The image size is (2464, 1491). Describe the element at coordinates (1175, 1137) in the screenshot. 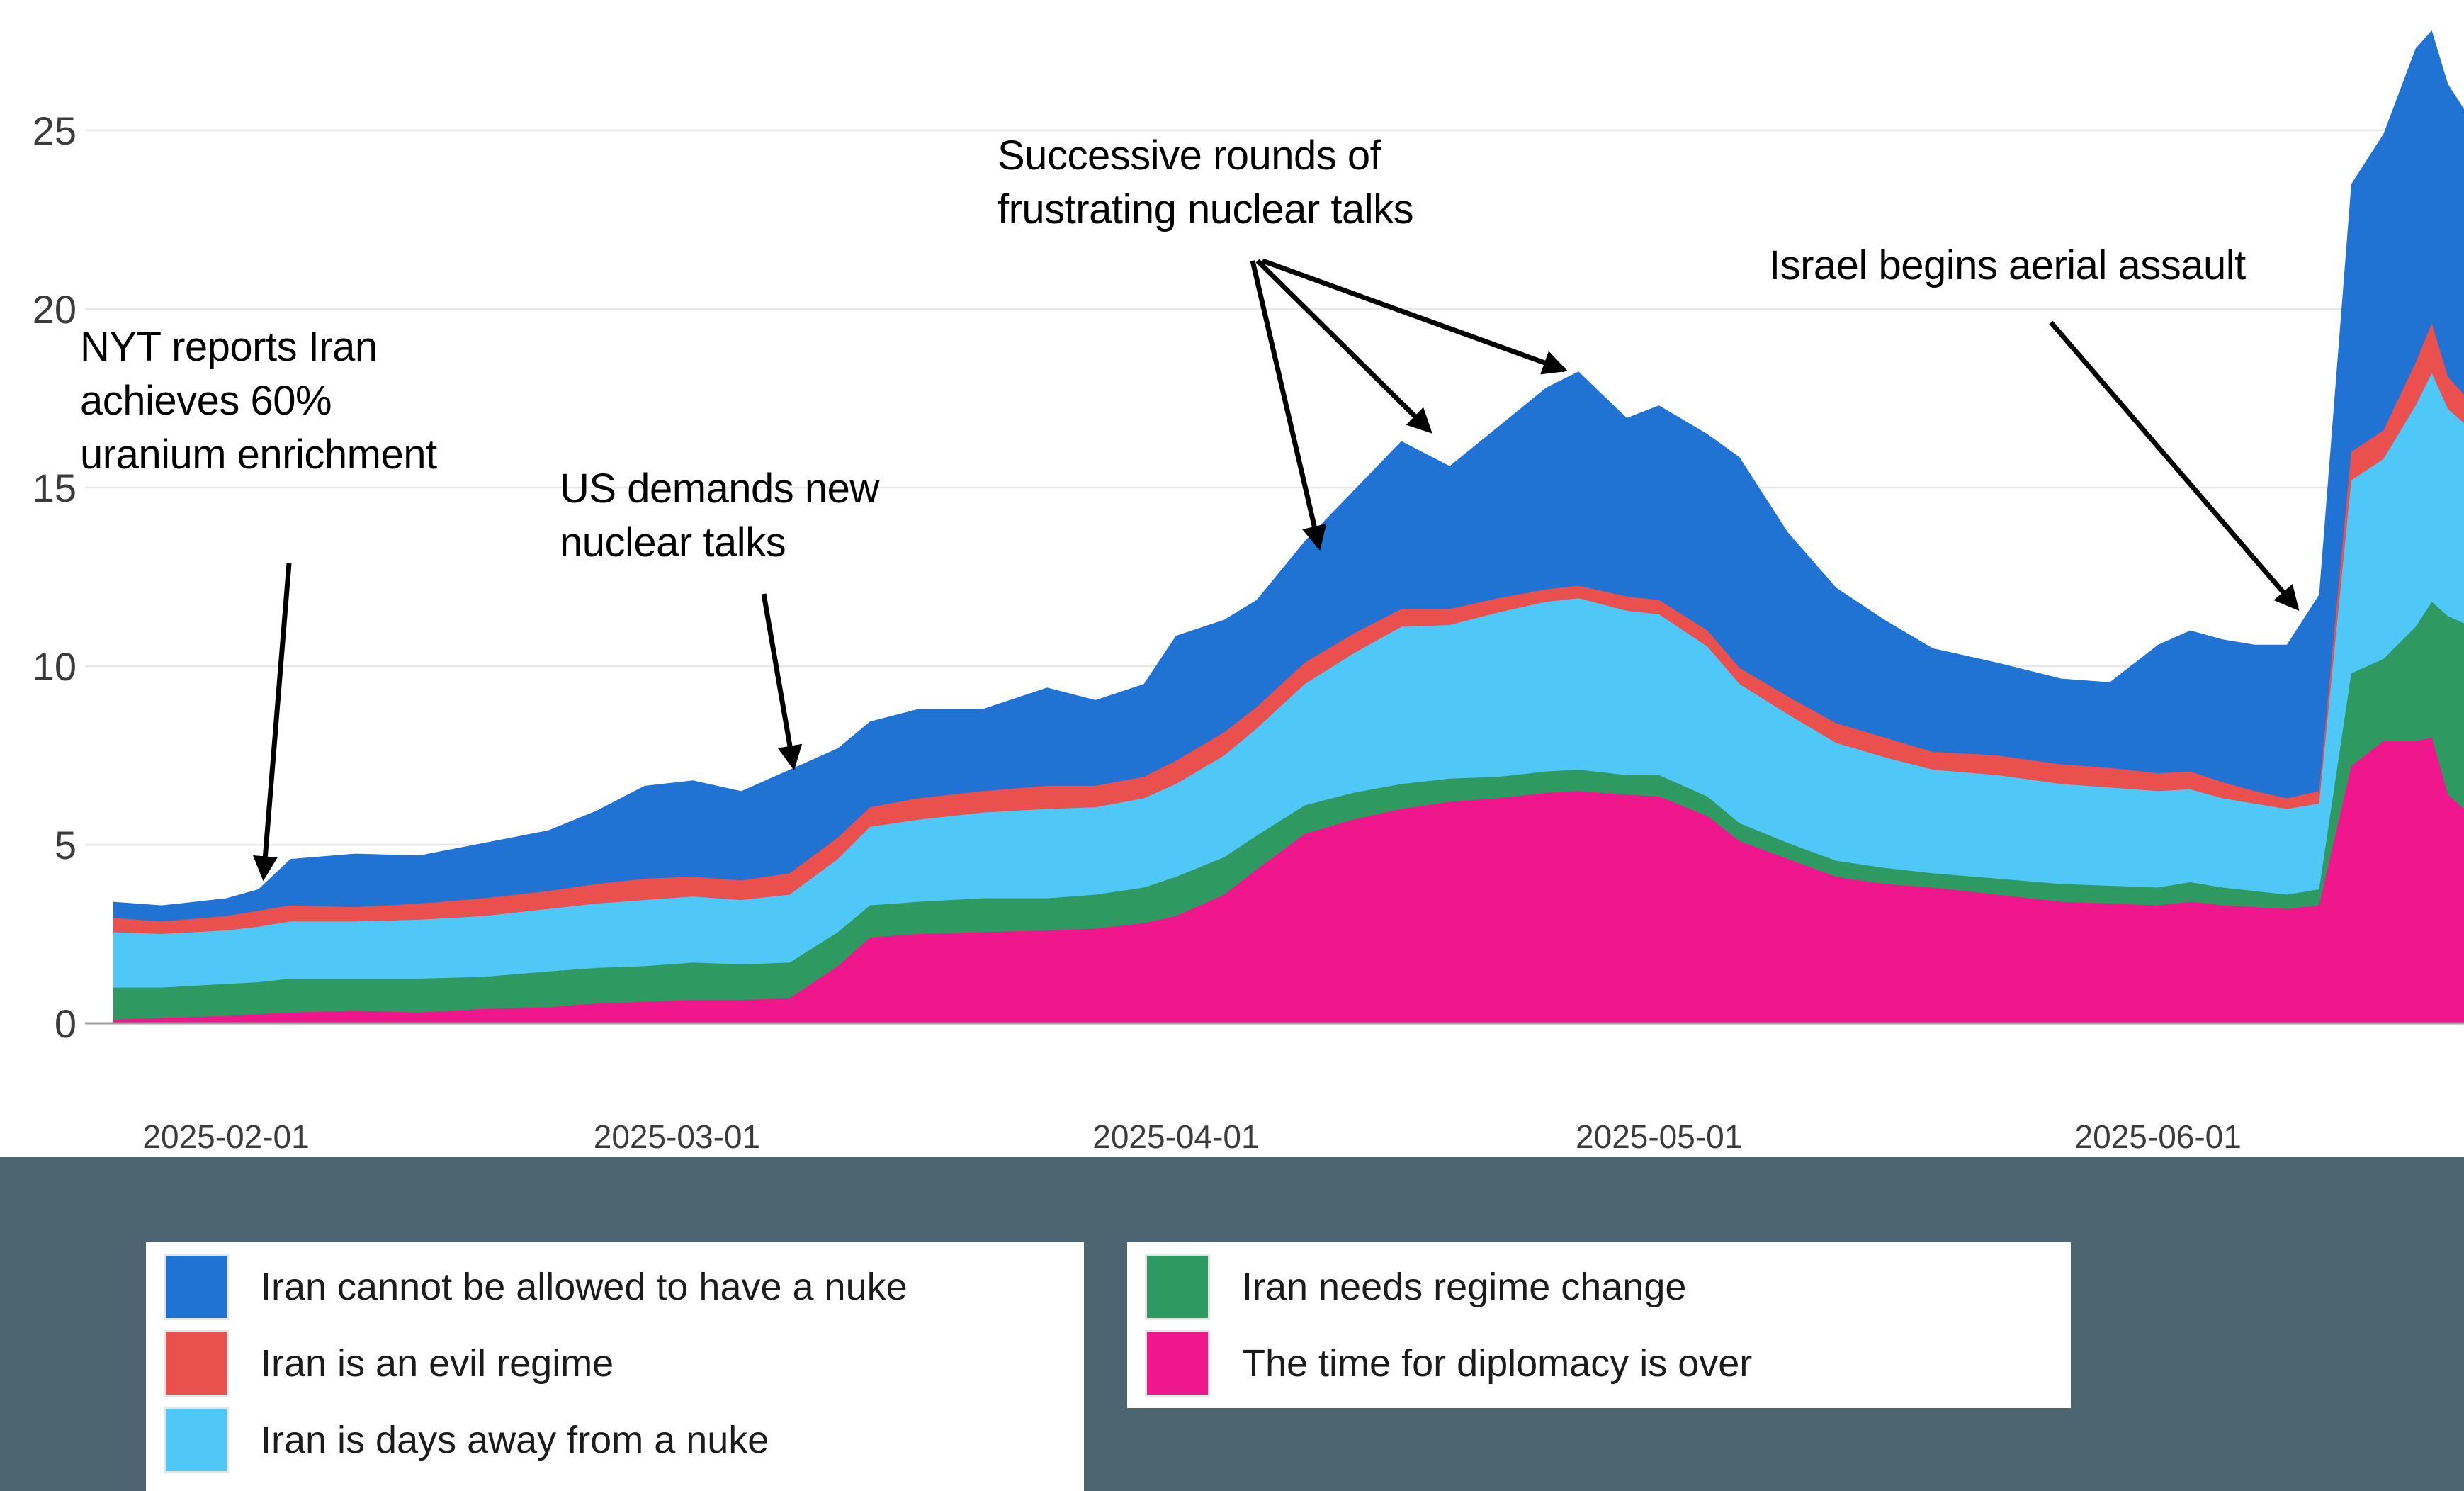

I see `svg-text: 2025-04-01` at that location.